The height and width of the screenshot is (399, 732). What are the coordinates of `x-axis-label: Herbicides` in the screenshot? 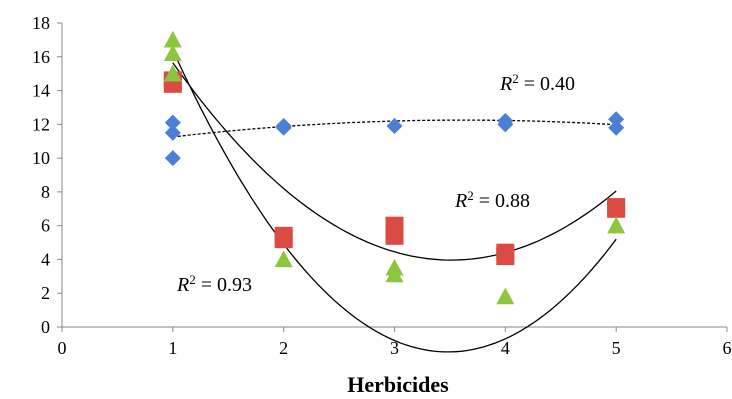 It's located at (398, 384).